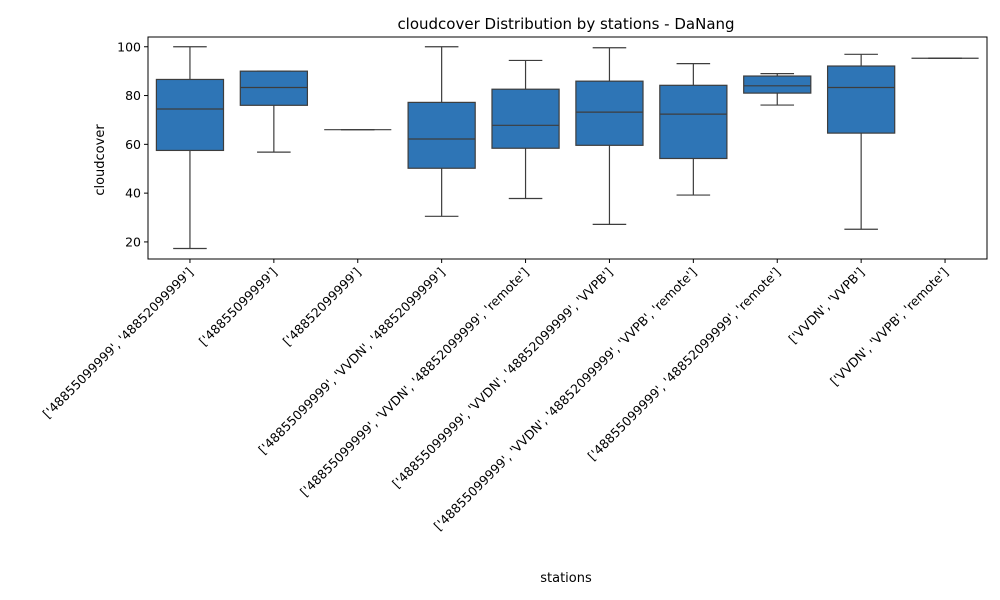  I want to click on x-tick-label: ['48855099999', '48852099999'], so click(118, 343).